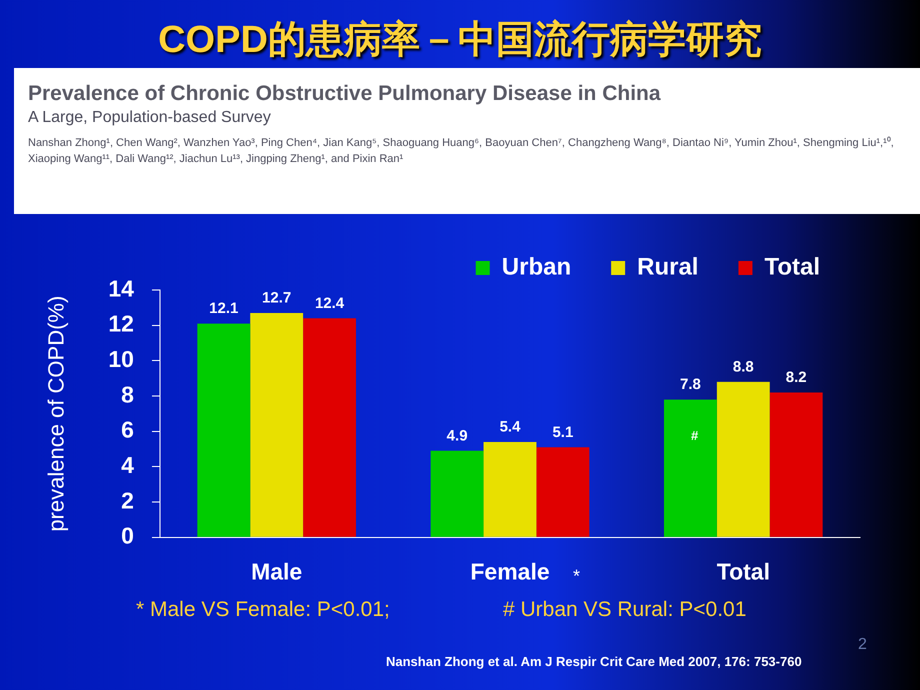  What do you see at coordinates (127, 465) in the screenshot?
I see `y-tick-label: 4` at bounding box center [127, 465].